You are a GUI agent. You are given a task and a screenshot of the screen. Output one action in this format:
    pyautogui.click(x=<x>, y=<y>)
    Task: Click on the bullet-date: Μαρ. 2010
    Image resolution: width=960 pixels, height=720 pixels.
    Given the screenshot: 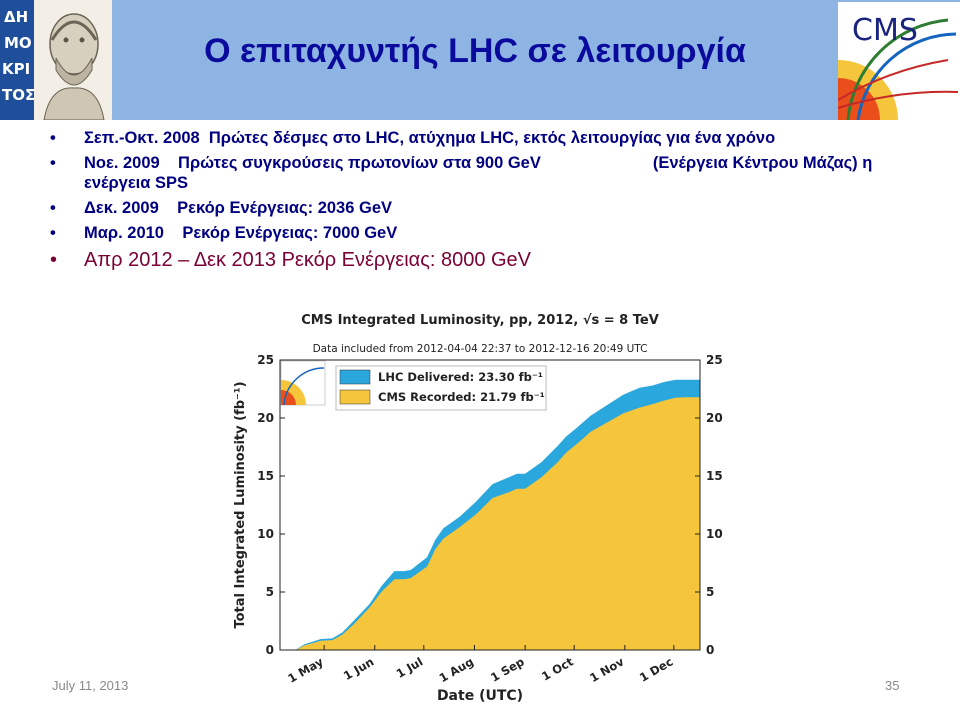 What is the action you would take?
    pyautogui.click(x=124, y=233)
    